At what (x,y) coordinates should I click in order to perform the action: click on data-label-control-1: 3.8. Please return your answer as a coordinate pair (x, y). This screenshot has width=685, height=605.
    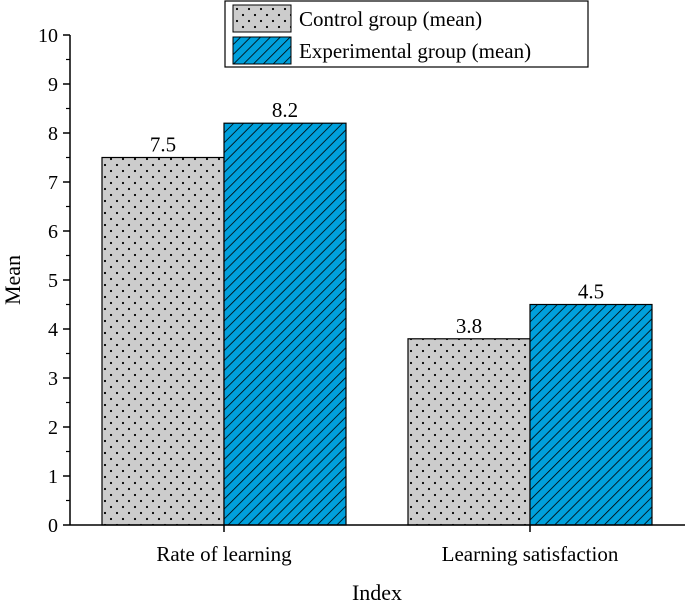
    Looking at the image, I should click on (469, 326).